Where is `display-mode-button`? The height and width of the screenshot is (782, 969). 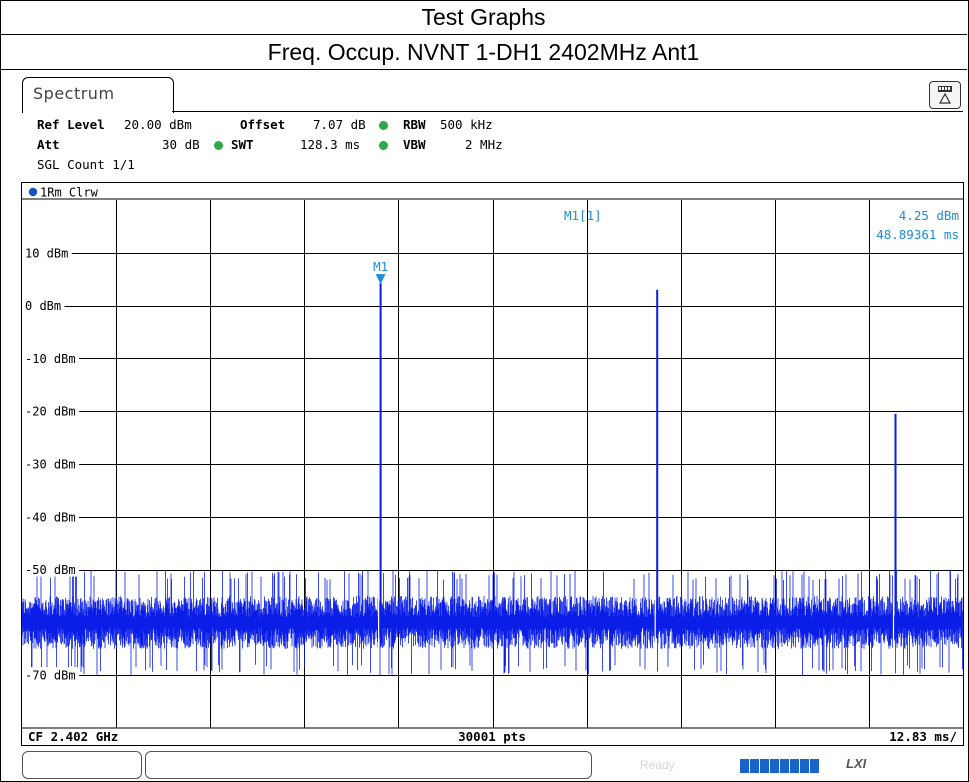
display-mode-button is located at coordinates (945, 95).